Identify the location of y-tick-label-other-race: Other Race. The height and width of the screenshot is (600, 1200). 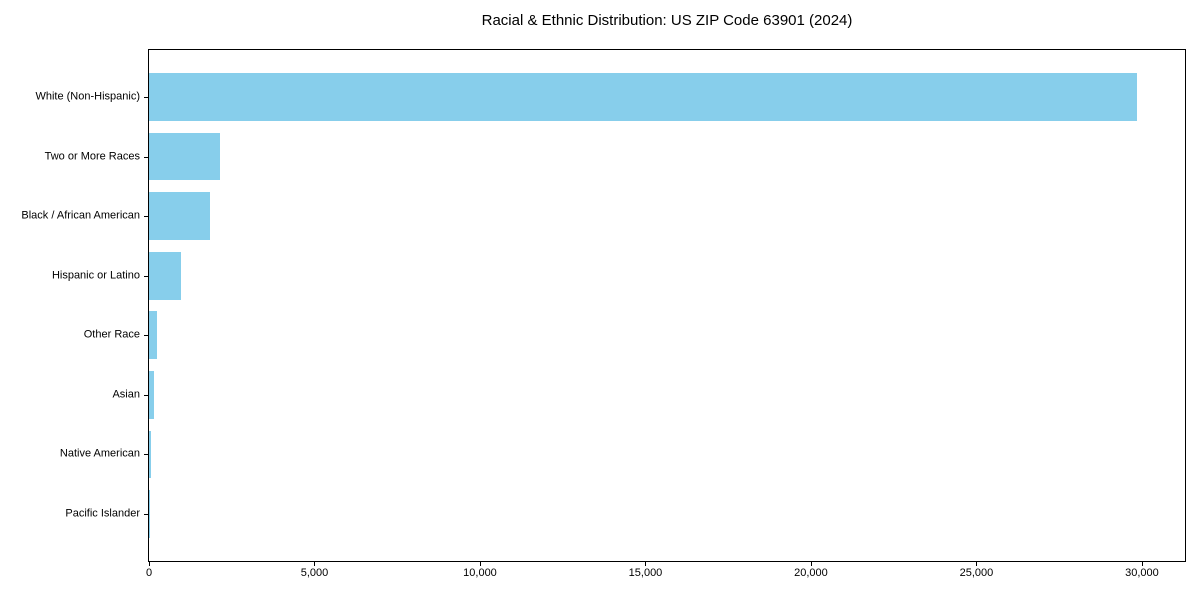
(111, 334).